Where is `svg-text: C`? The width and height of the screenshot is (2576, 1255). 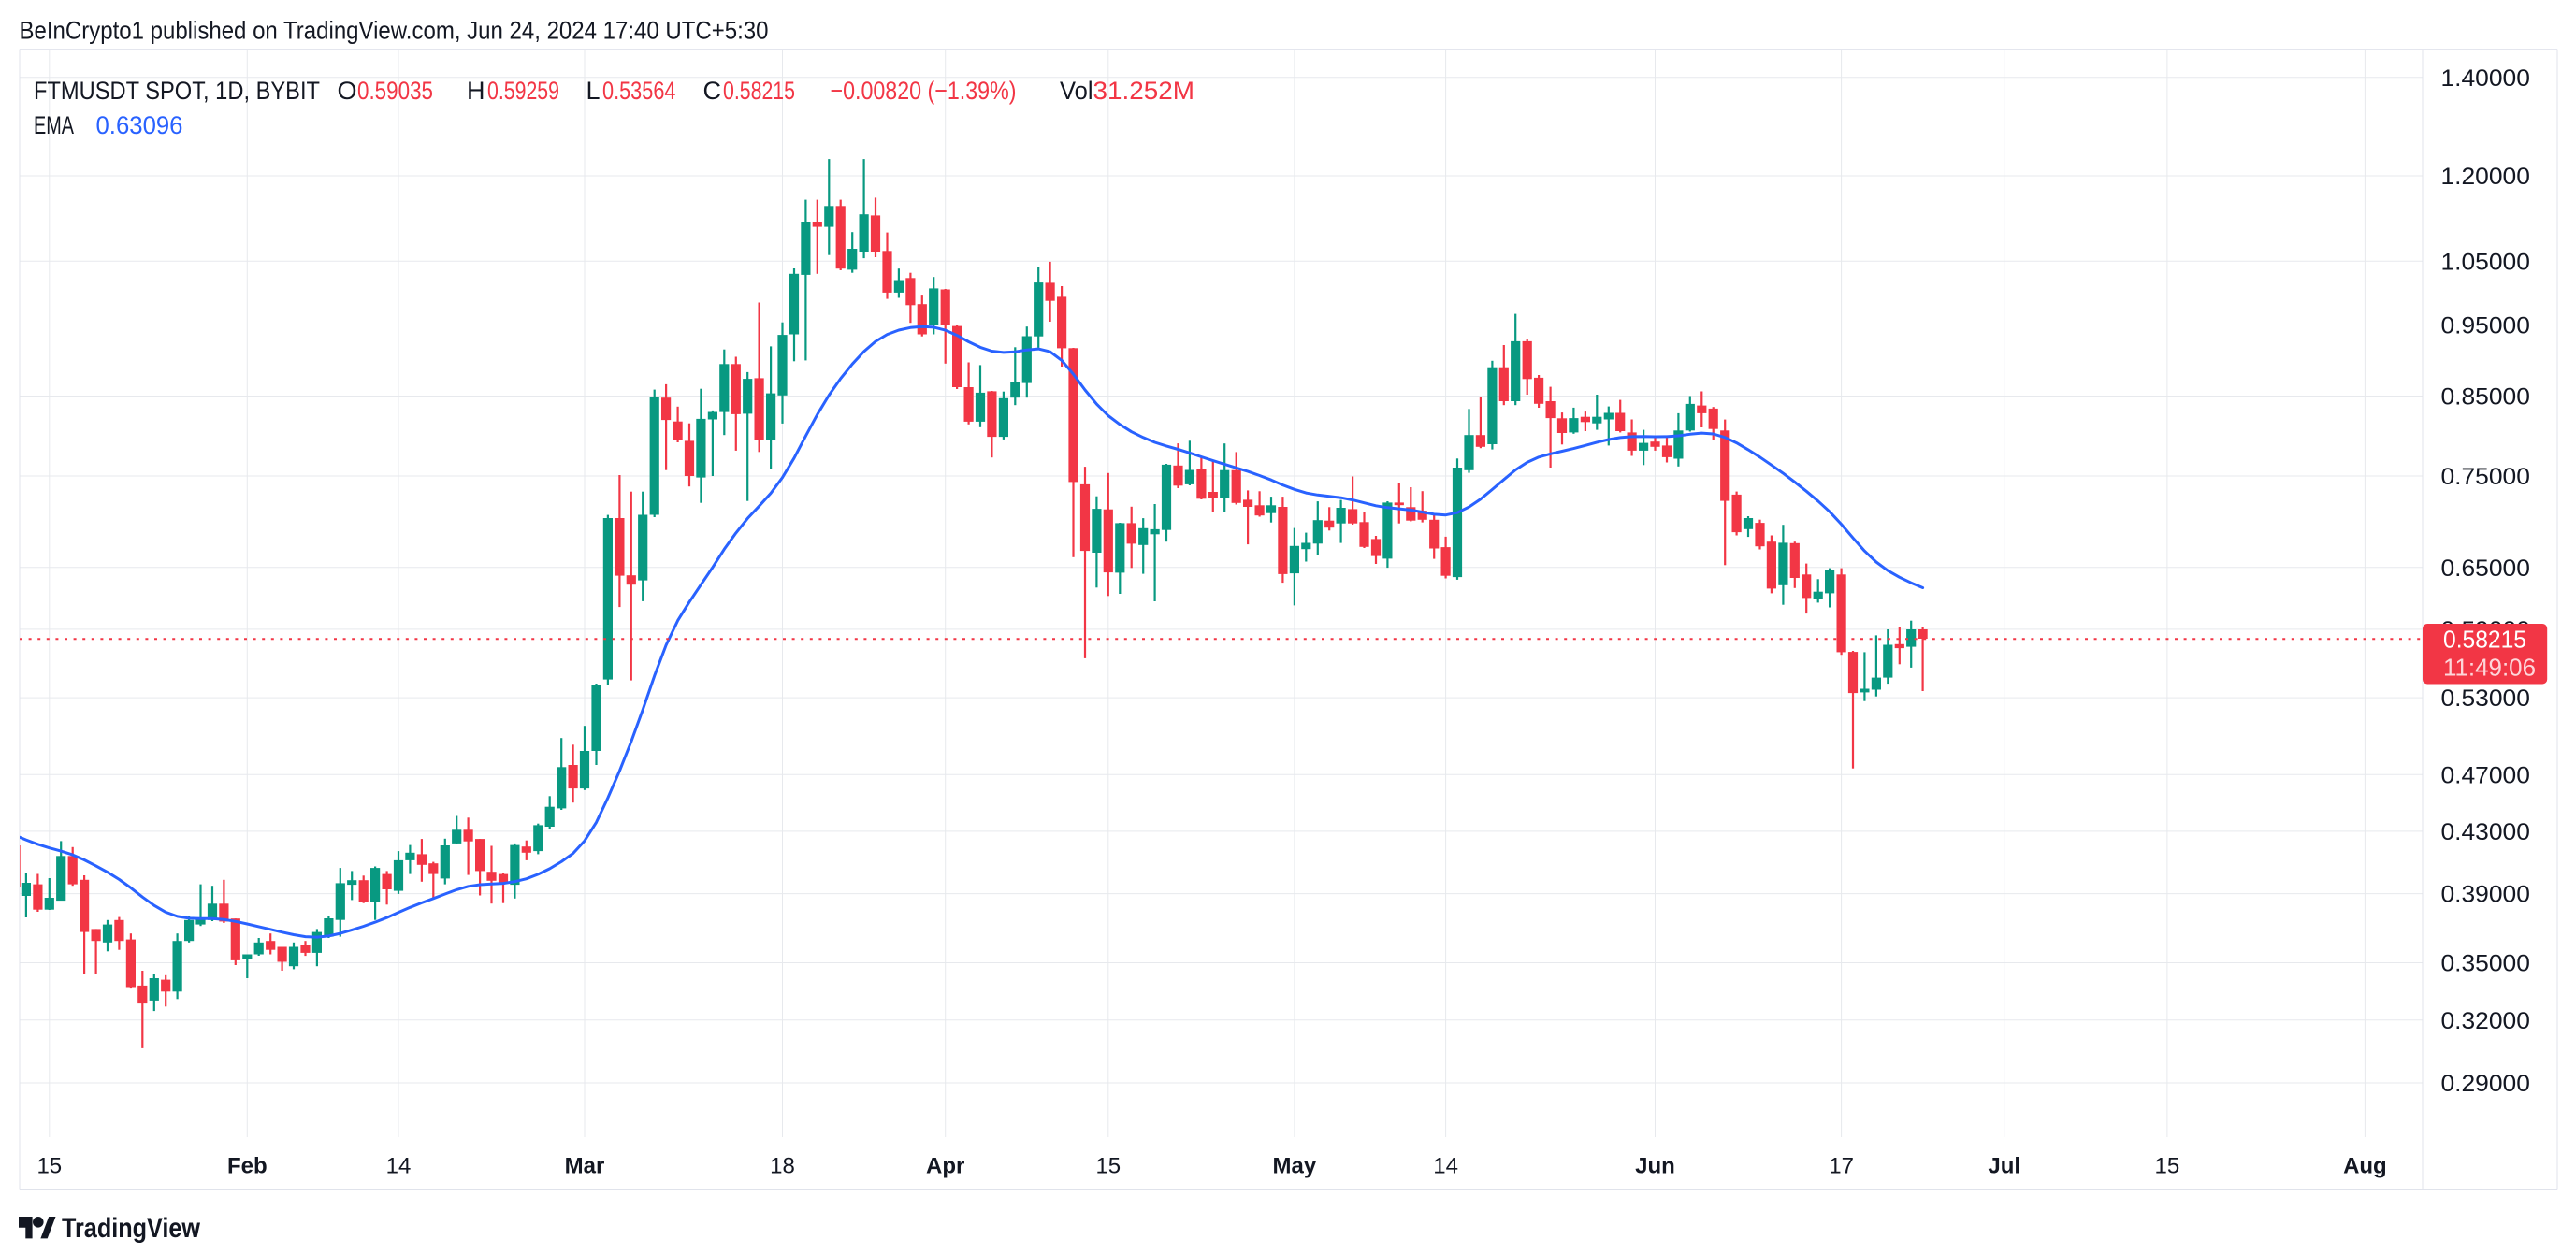 svg-text: C is located at coordinates (712, 91).